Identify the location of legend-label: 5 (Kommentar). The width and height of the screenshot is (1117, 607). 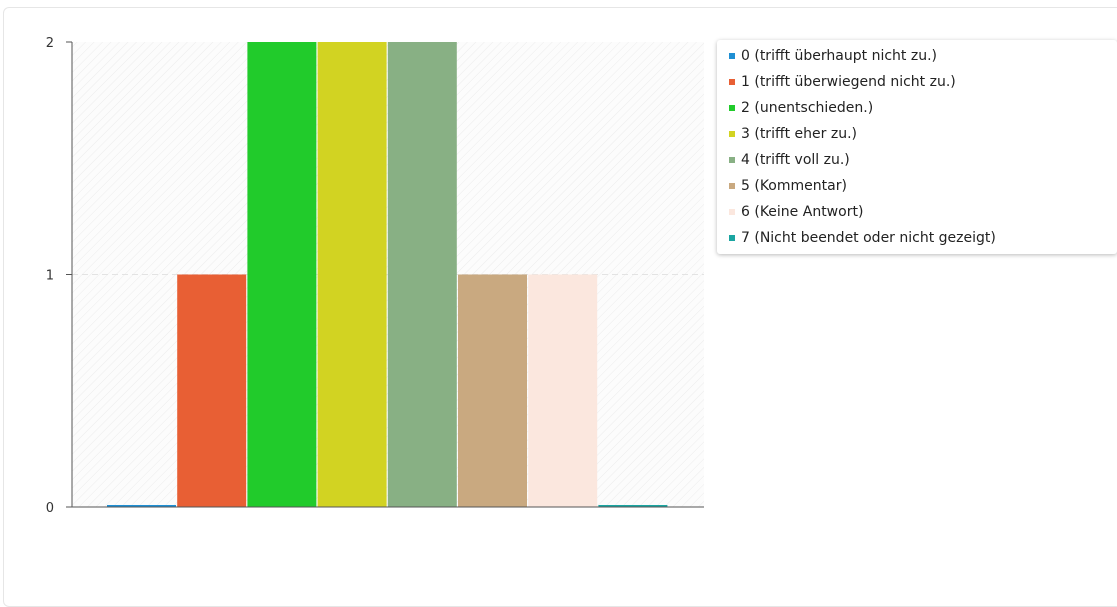
(794, 186).